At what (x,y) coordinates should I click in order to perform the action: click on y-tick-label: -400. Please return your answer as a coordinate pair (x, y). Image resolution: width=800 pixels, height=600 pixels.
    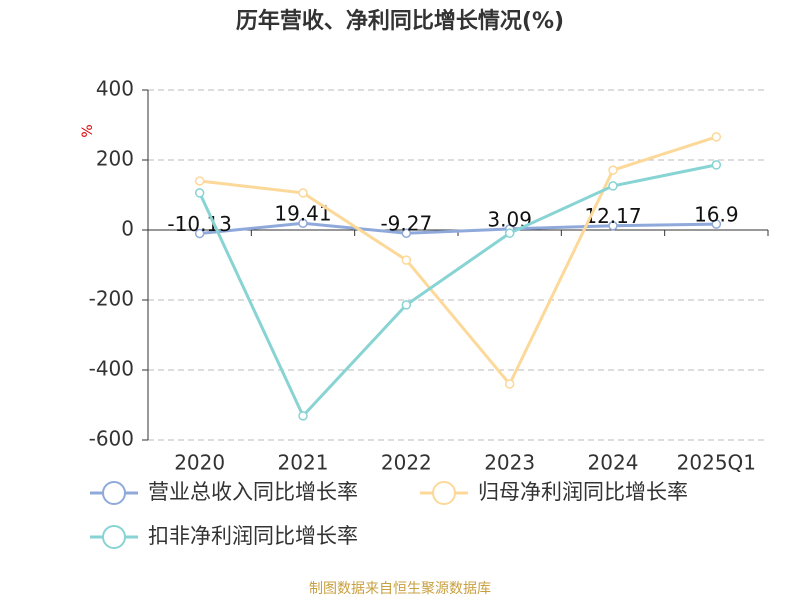
    Looking at the image, I should click on (111, 369).